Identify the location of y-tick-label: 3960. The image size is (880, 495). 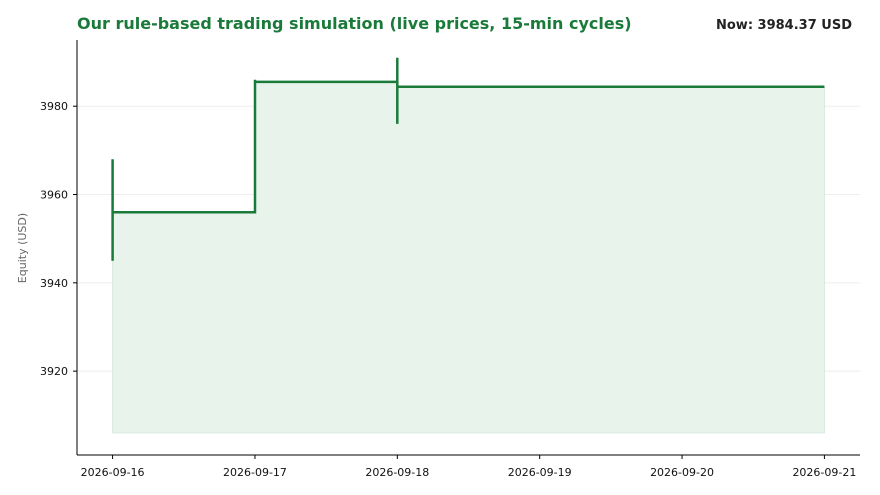
(54, 195).